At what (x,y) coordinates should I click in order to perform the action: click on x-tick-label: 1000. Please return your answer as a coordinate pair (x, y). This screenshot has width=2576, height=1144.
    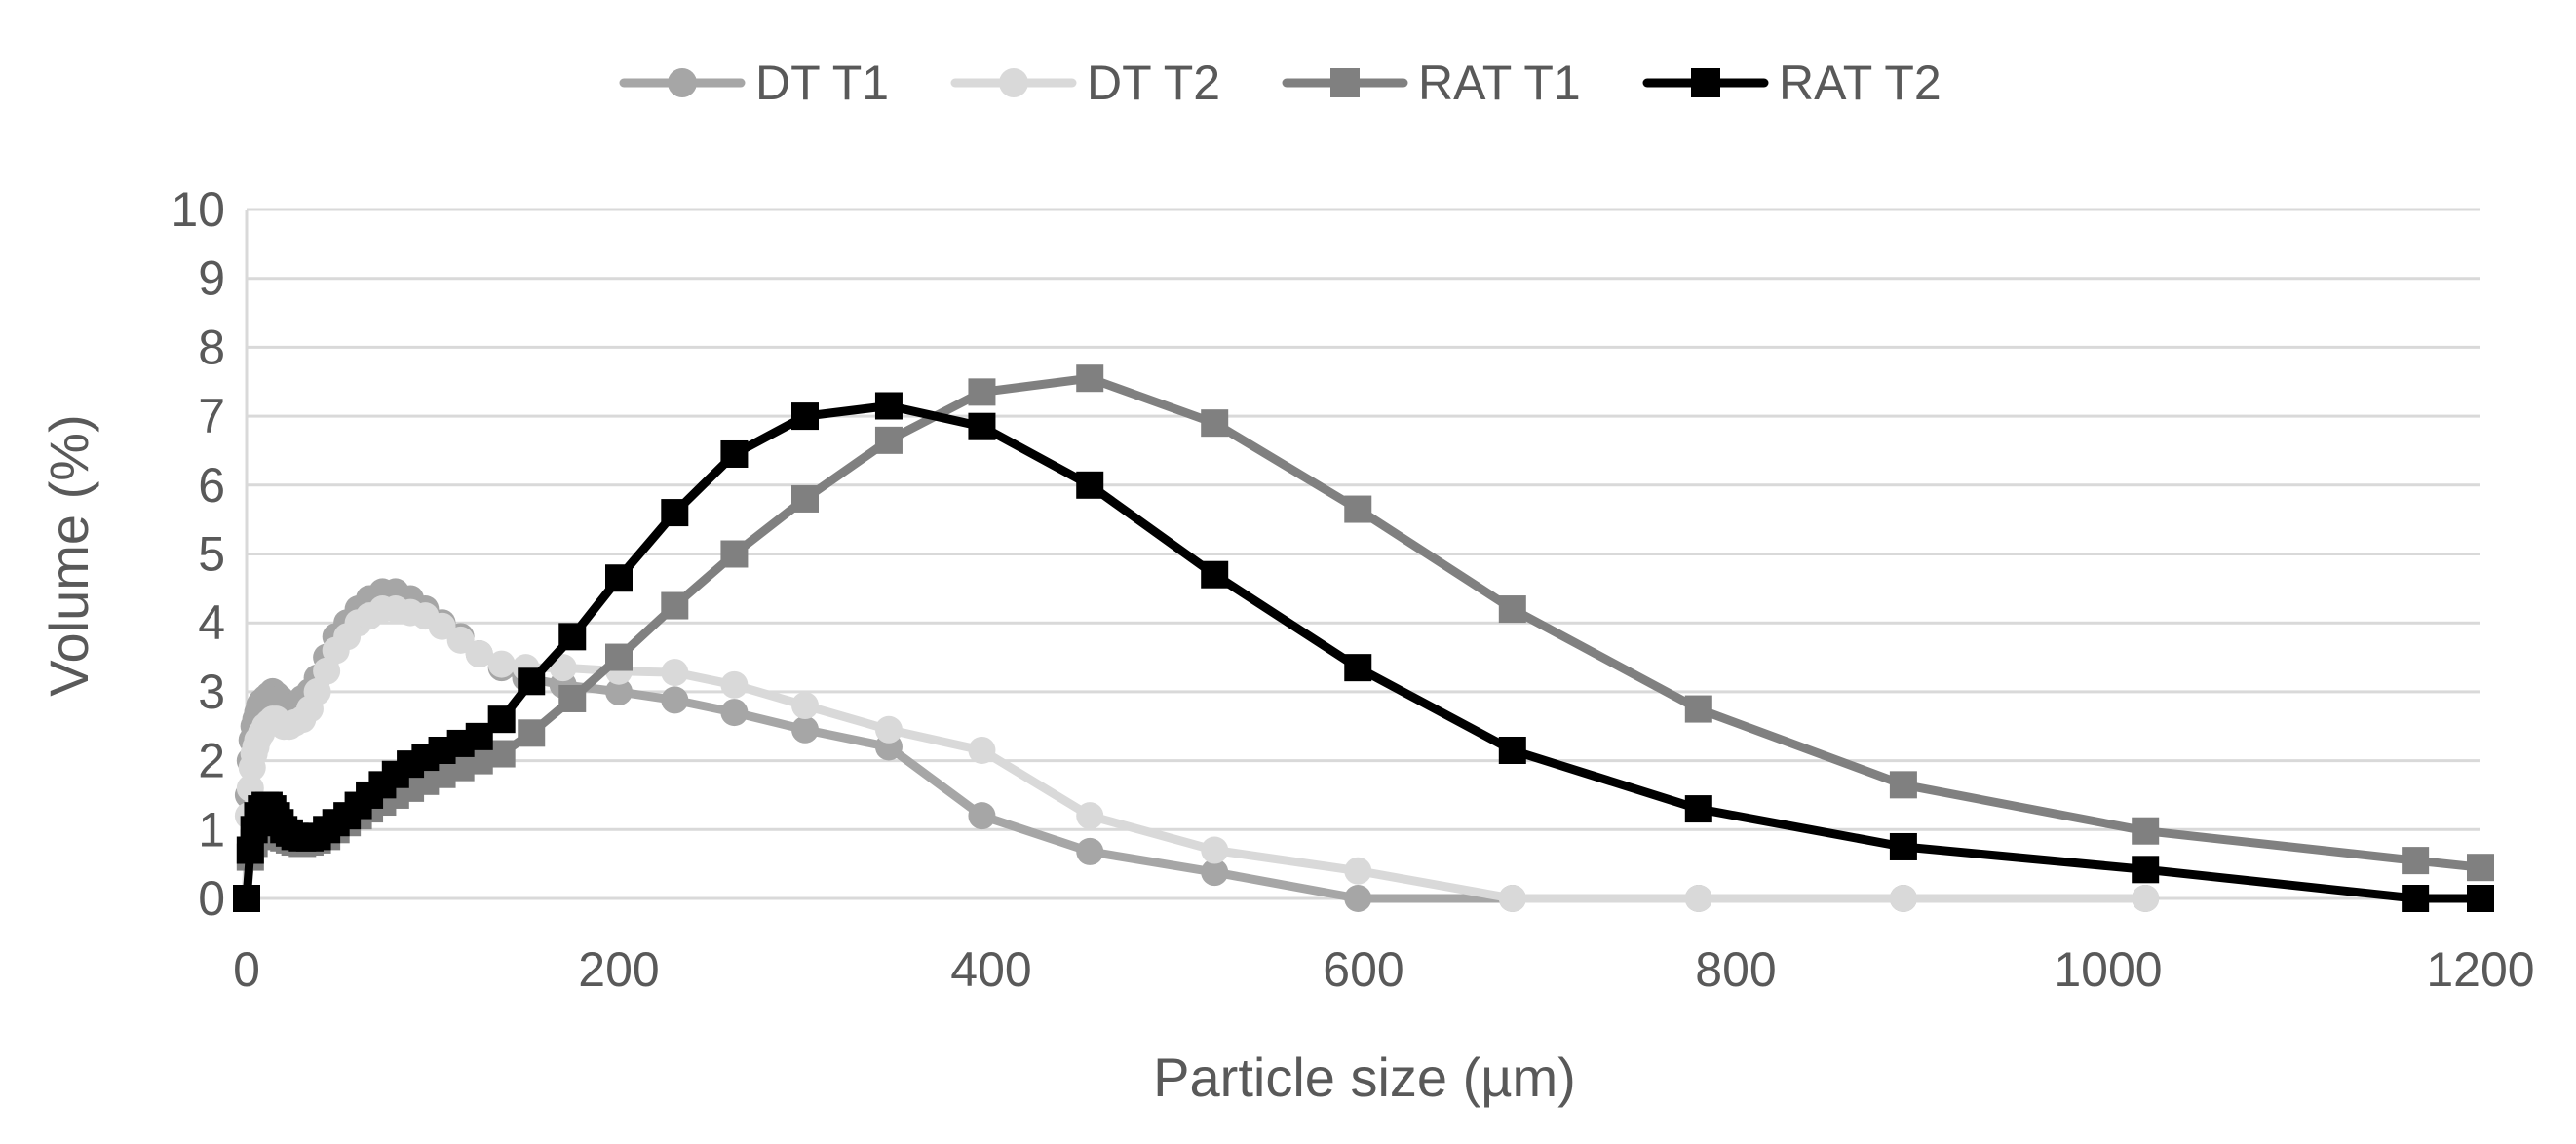
    Looking at the image, I should click on (2108, 969).